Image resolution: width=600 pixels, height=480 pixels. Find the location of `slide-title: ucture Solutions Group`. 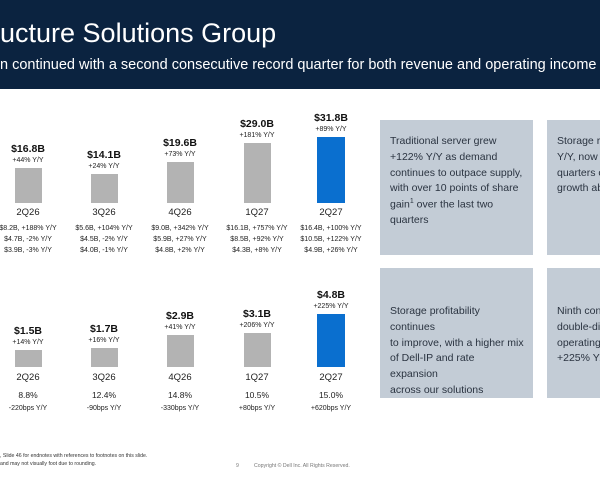

slide-title: ucture Solutions Group is located at coordinates (138, 33).